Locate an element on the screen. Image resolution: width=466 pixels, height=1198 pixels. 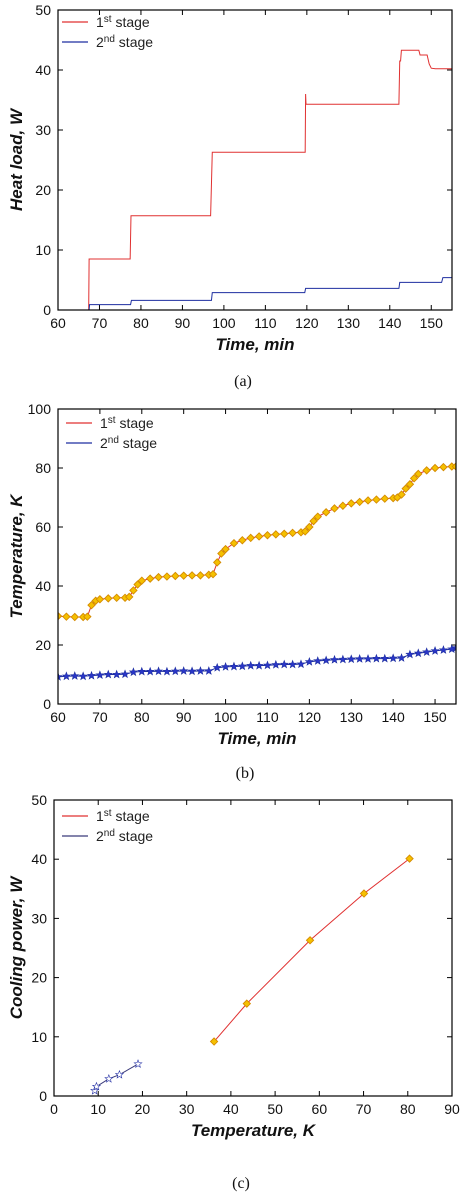
figure-caption: (b) is located at coordinates (245, 773).